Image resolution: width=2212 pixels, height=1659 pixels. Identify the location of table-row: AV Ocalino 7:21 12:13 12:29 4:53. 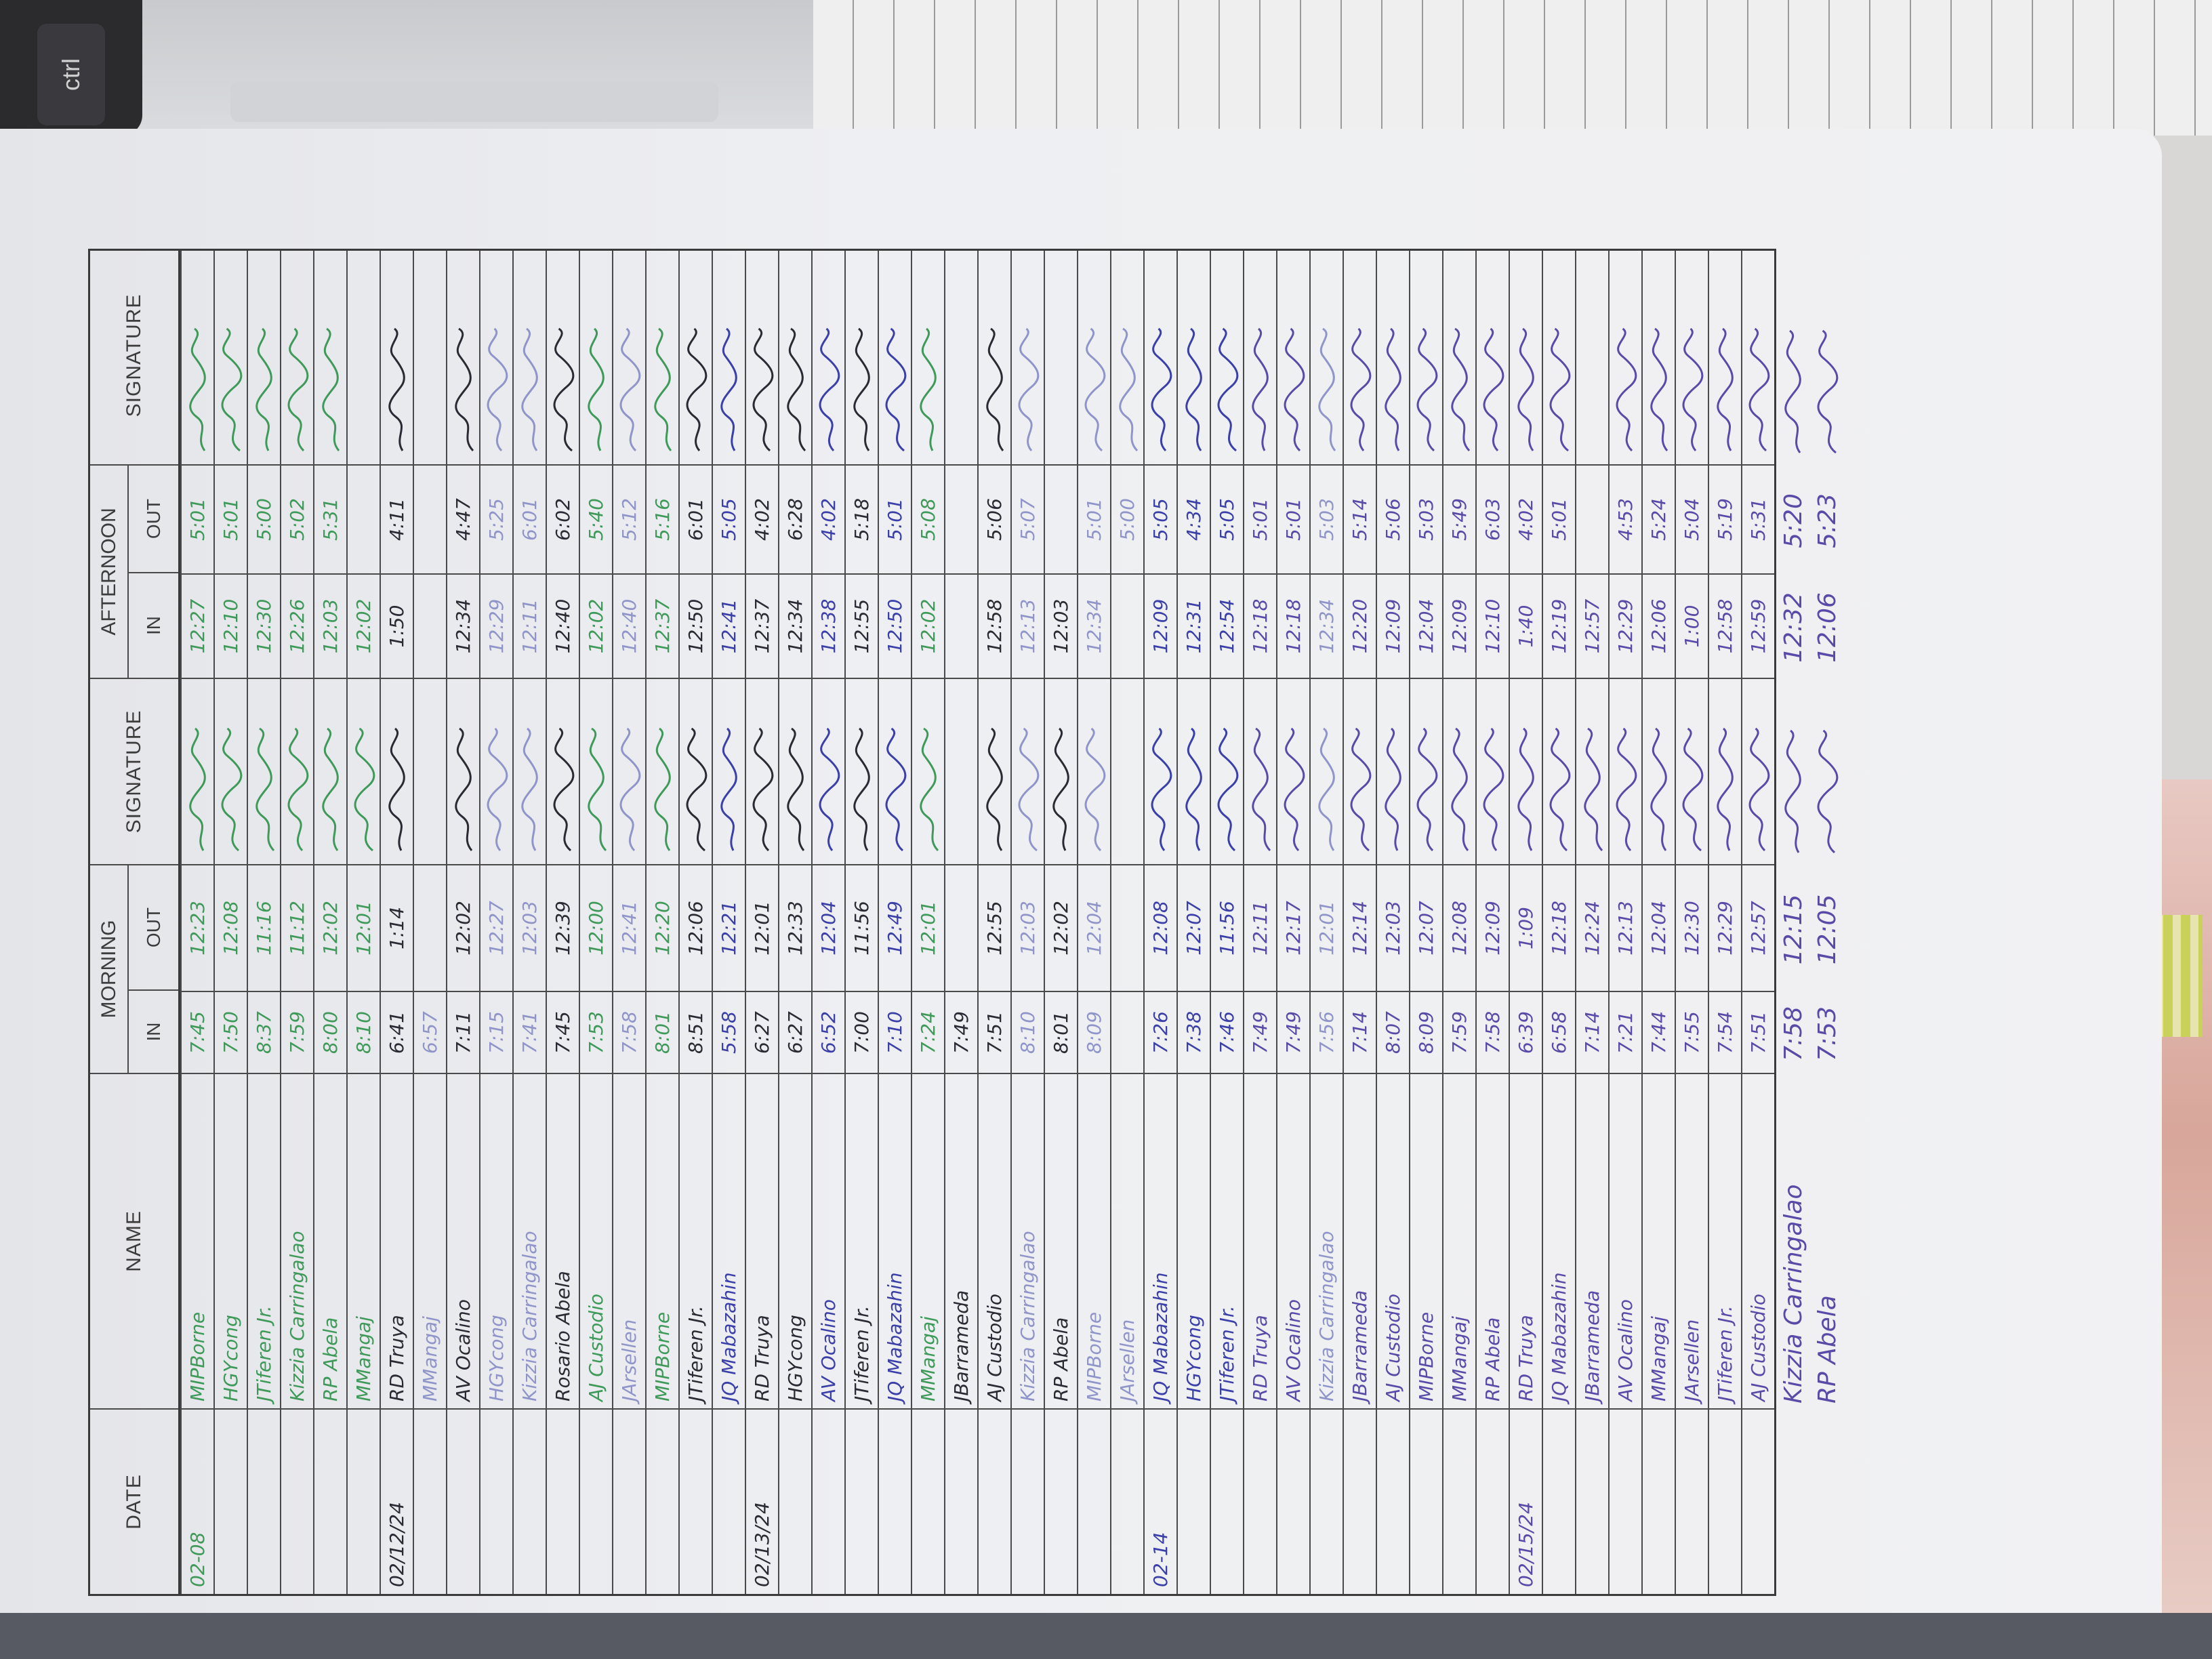
(1624, 923).